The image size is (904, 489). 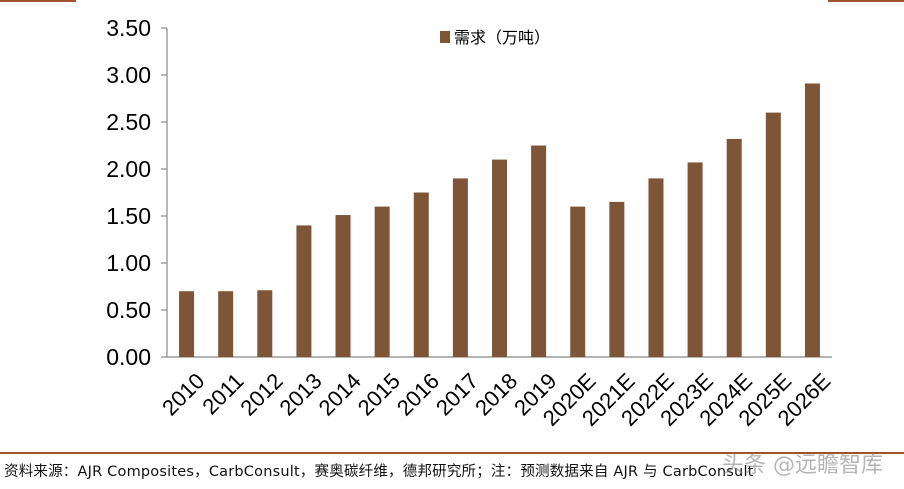 I want to click on watermark: 头条 @远瞻智库, so click(x=802, y=465).